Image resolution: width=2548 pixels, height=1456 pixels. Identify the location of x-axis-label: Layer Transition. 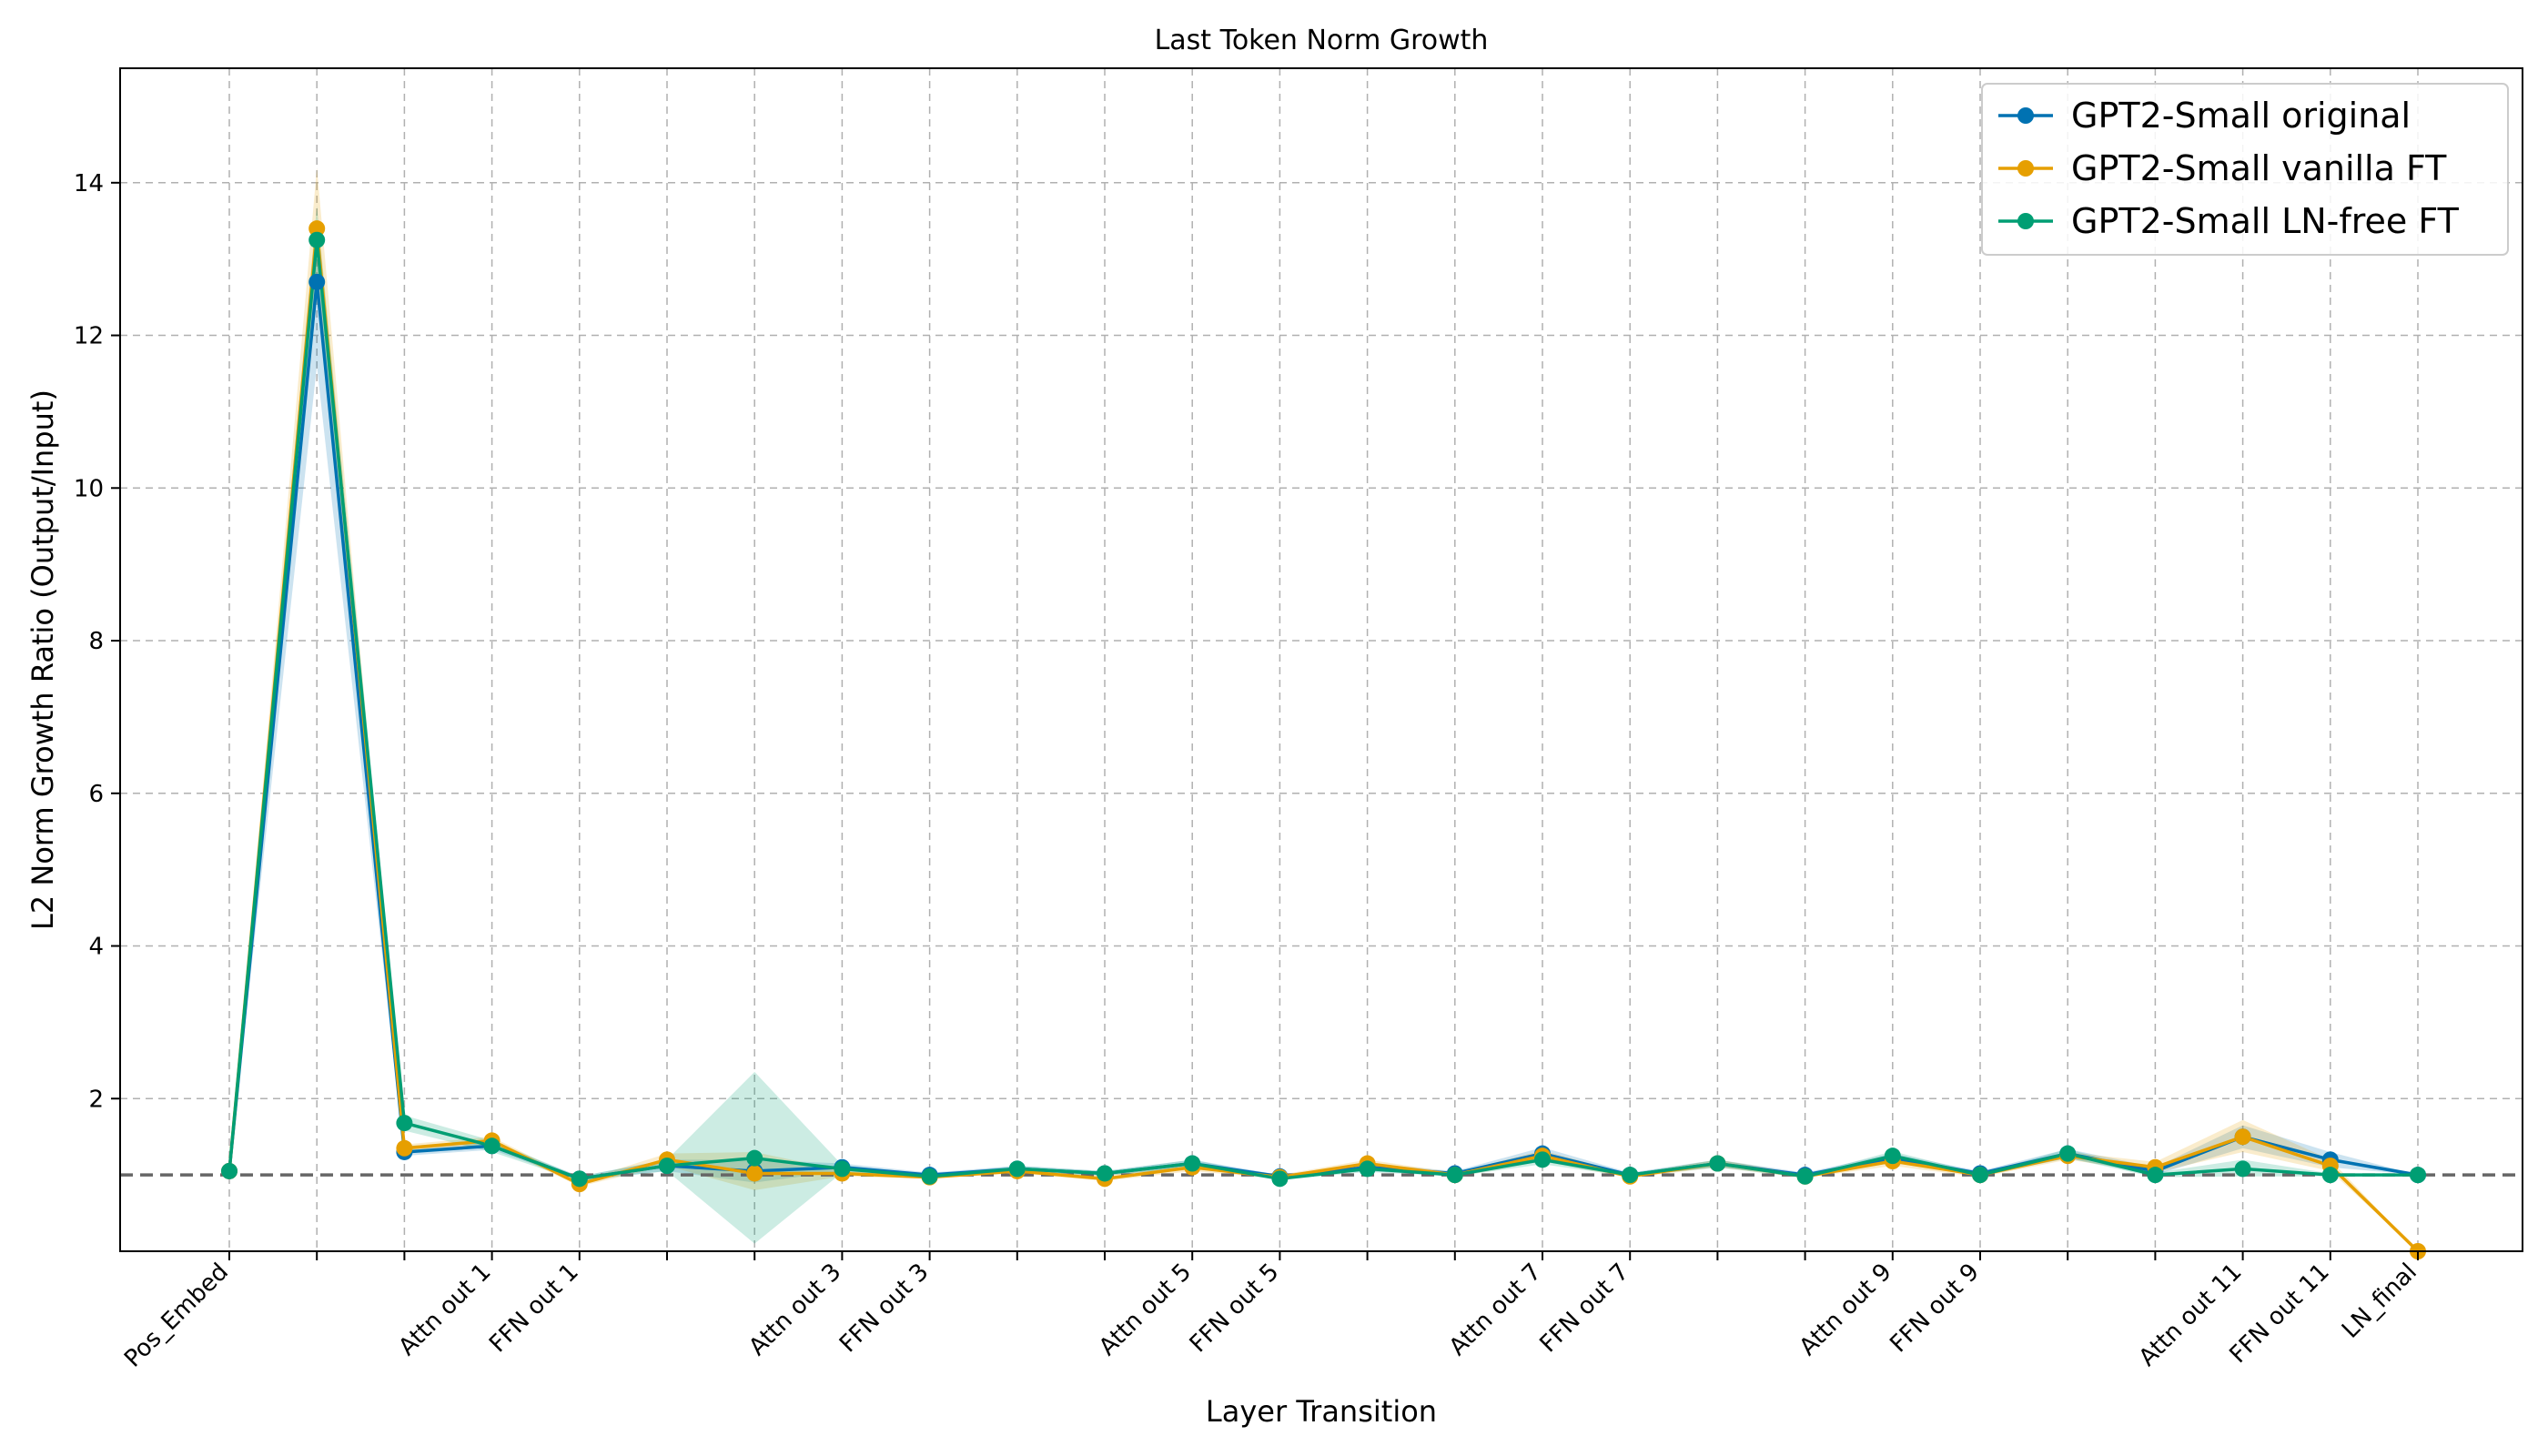
(1322, 1412).